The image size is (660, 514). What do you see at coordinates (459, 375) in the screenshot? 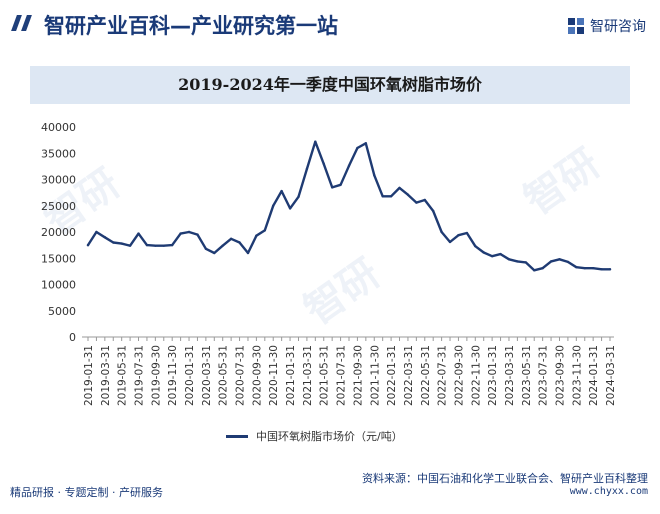
I see `x-tick-label: 2022-09-30` at bounding box center [459, 375].